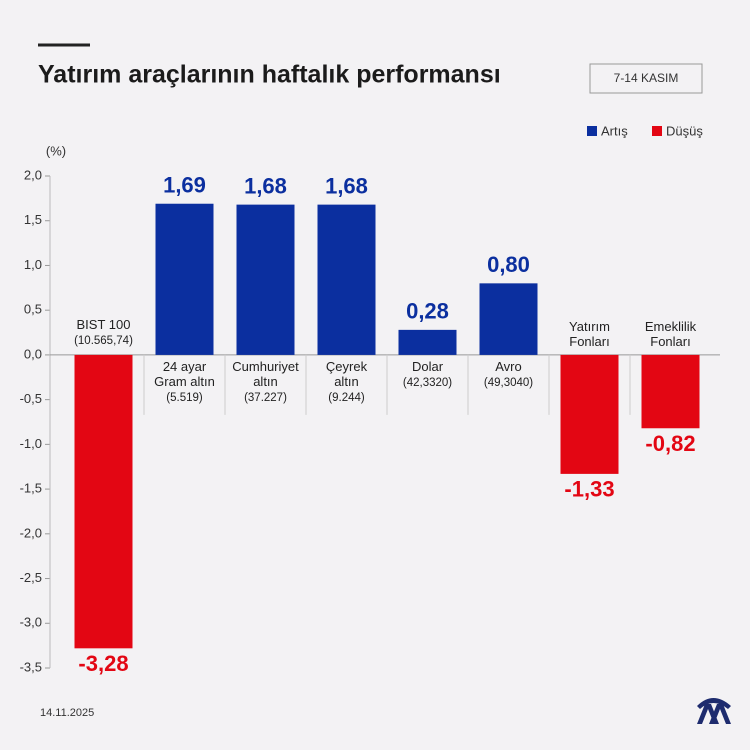 The height and width of the screenshot is (750, 750). I want to click on y-tick-label: -2,0, so click(31, 532).